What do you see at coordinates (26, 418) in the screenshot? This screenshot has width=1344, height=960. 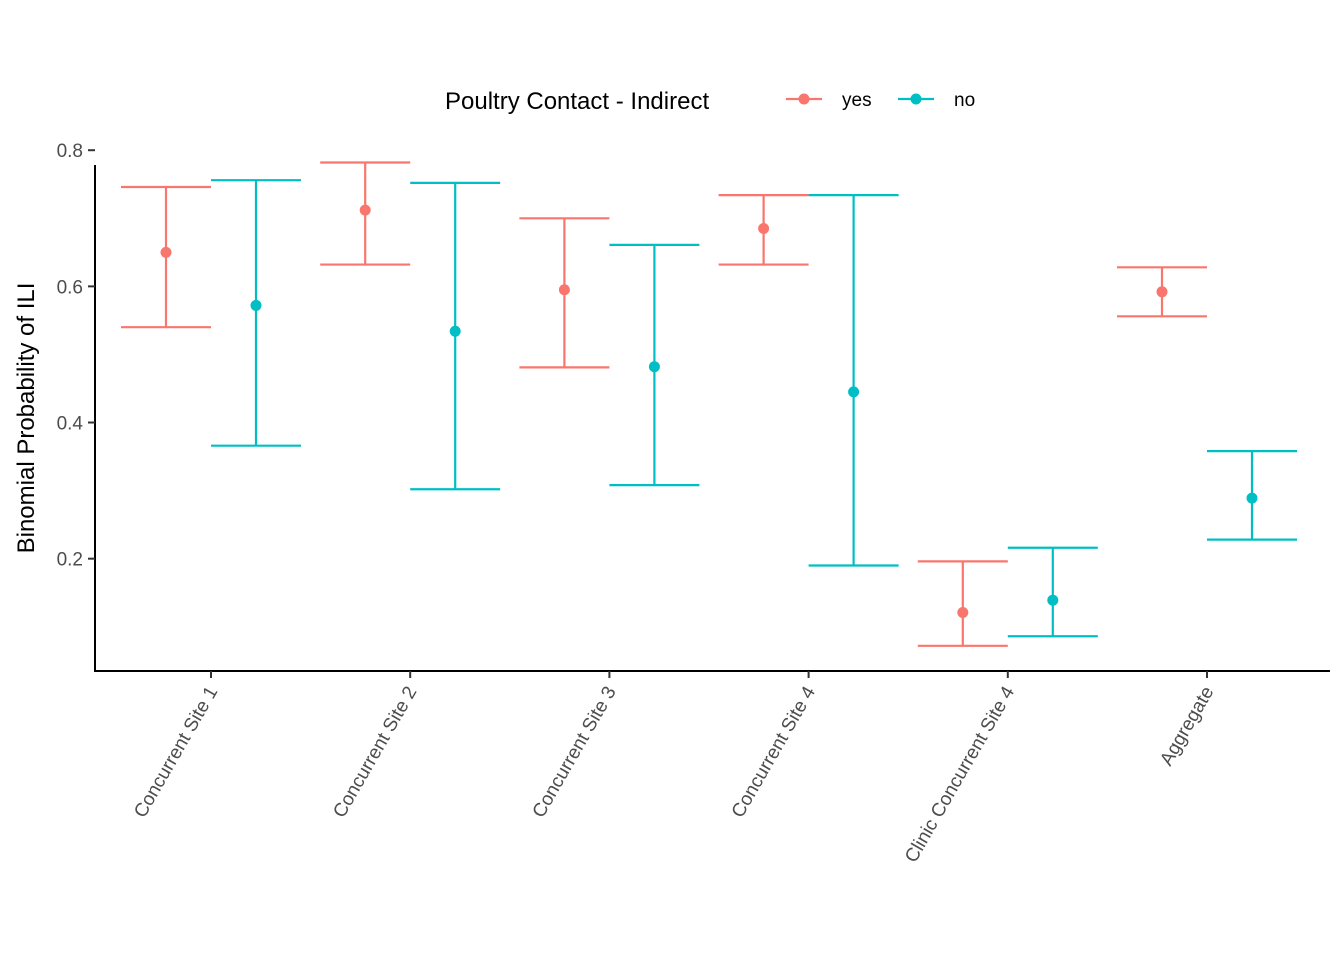 I see `y-axis-title: Binomial Probability of ILI` at bounding box center [26, 418].